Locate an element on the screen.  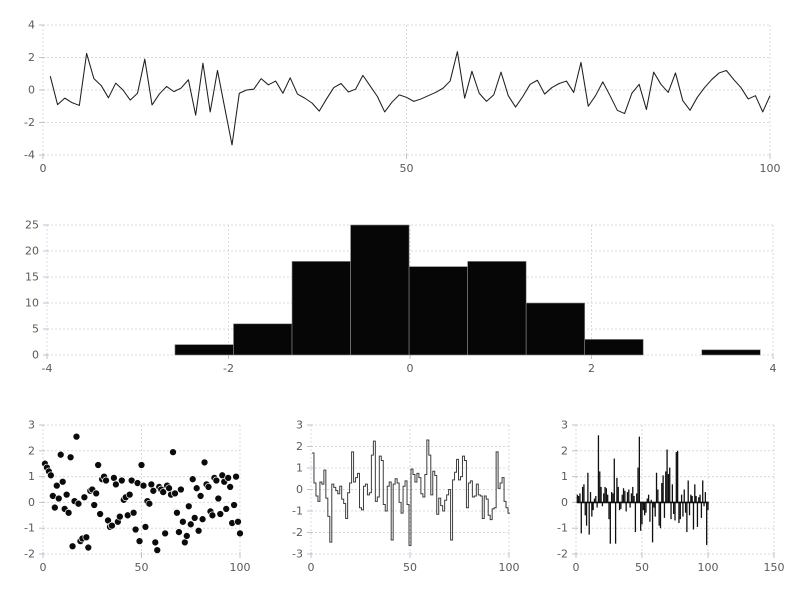
line-series-path is located at coordinates (410, 98).